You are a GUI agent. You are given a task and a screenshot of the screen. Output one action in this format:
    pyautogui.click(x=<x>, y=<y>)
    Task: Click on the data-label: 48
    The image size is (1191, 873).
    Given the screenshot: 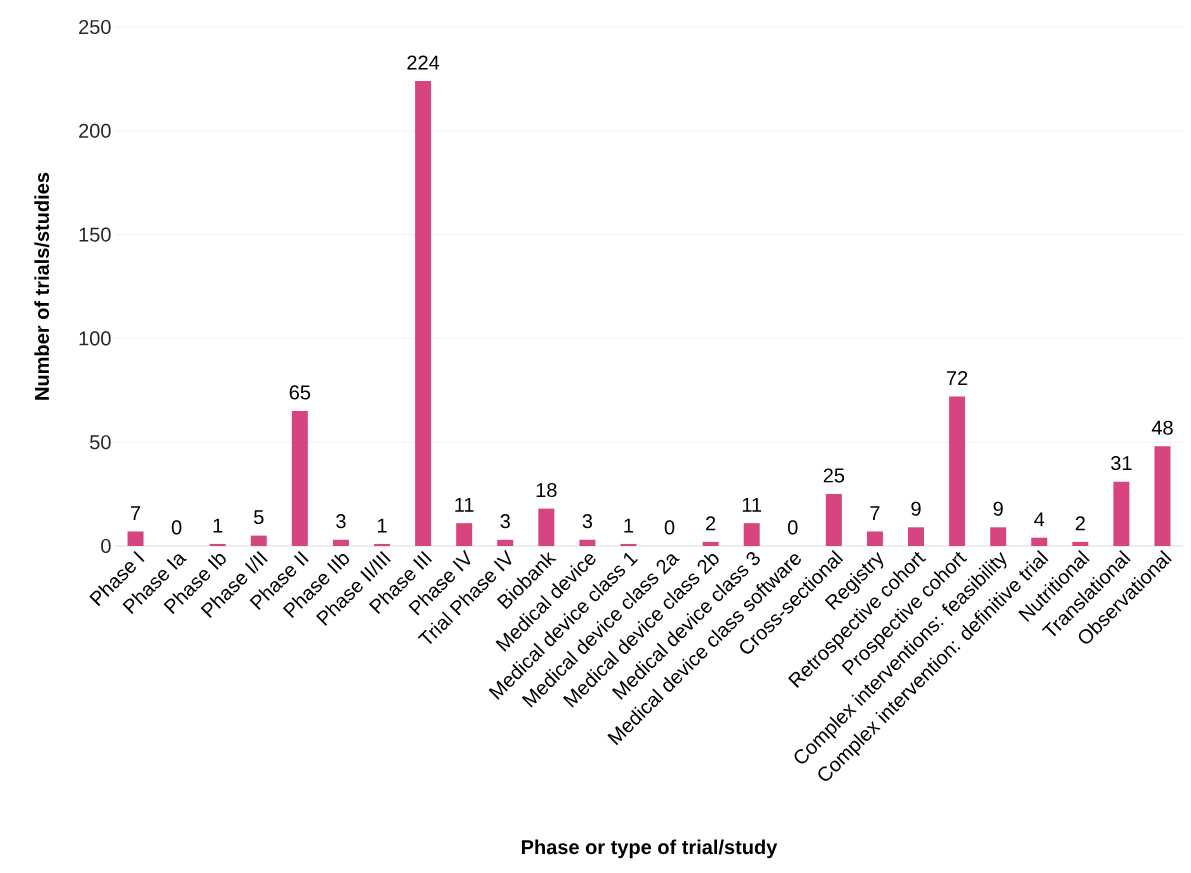 What is the action you would take?
    pyautogui.click(x=1162, y=427)
    